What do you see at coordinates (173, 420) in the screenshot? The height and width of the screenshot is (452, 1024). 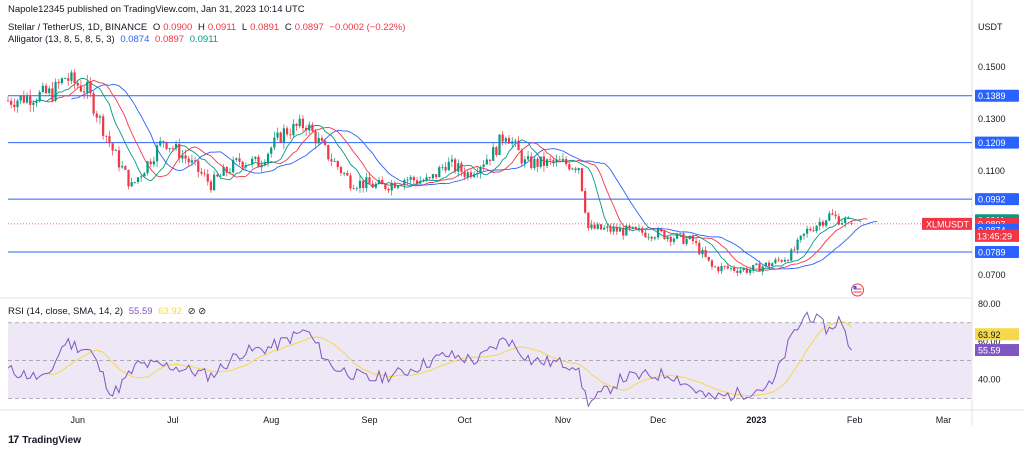 I see `time-axis-label: Jul` at bounding box center [173, 420].